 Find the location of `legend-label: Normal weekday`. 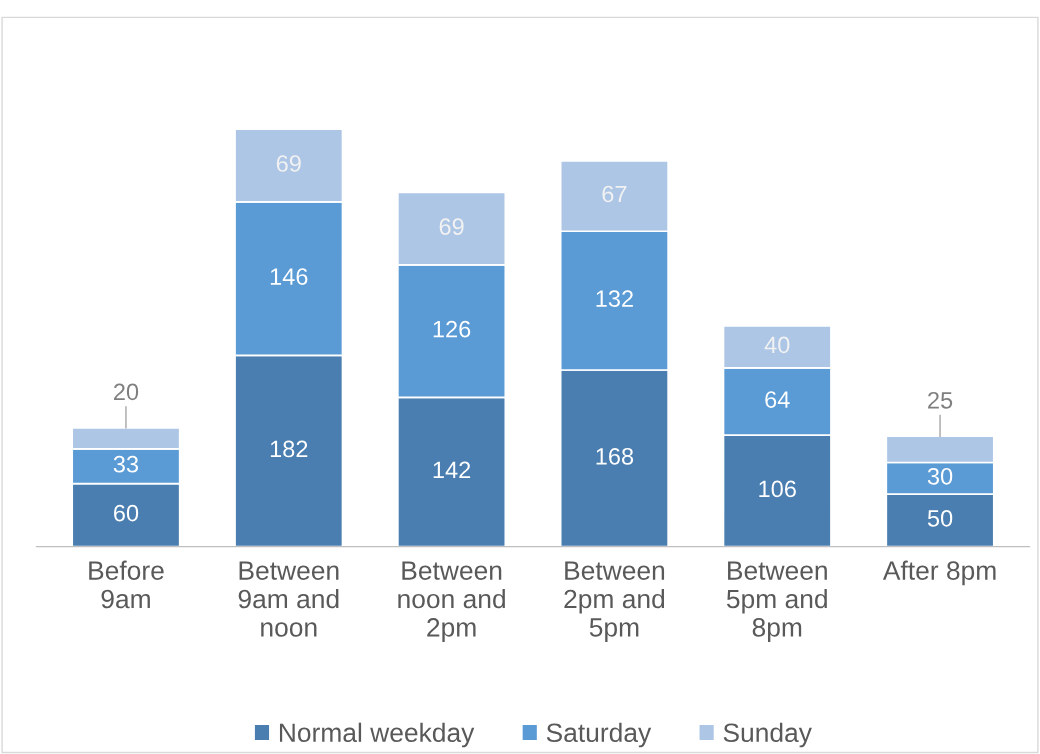

legend-label: Normal weekday is located at coordinates (377, 735).